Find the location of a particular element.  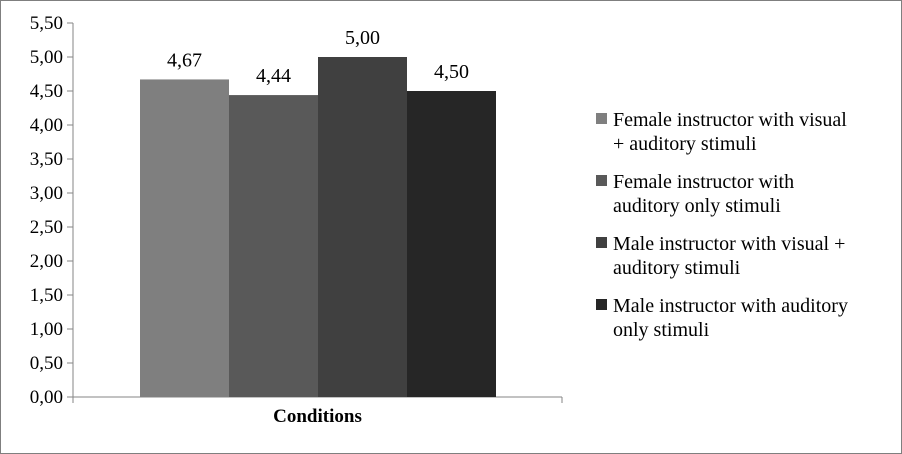

y-tick-label: 0,50 is located at coordinates (46, 363).